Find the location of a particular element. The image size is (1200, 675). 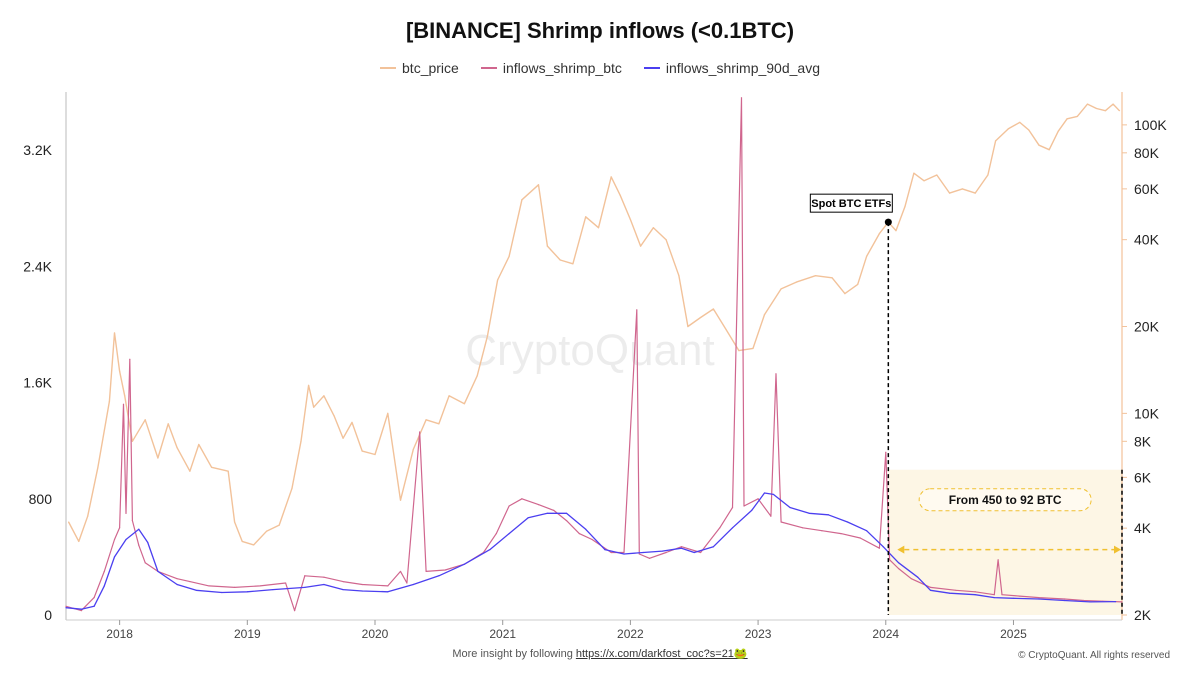

legend-swatch-inflows-shrimp-90d-avg is located at coordinates (651, 68).